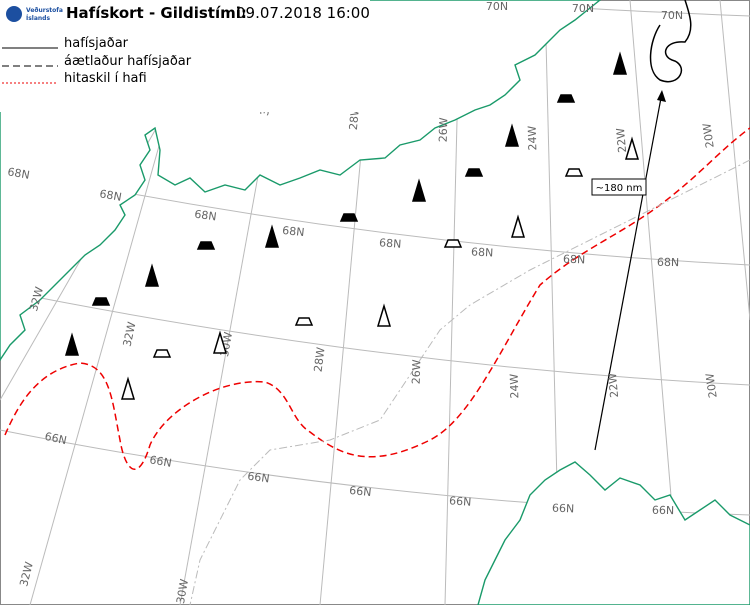  I want to click on title: Hafískort - Gildistími:, so click(156, 13).